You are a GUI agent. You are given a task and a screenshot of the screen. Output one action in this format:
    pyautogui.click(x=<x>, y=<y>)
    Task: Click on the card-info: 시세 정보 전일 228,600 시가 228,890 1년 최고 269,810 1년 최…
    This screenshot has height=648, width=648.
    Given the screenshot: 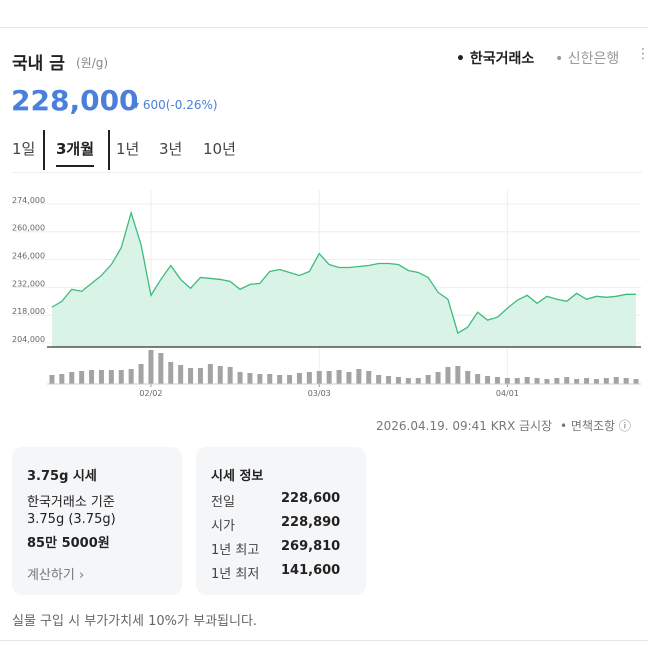 What is the action you would take?
    pyautogui.click(x=281, y=521)
    